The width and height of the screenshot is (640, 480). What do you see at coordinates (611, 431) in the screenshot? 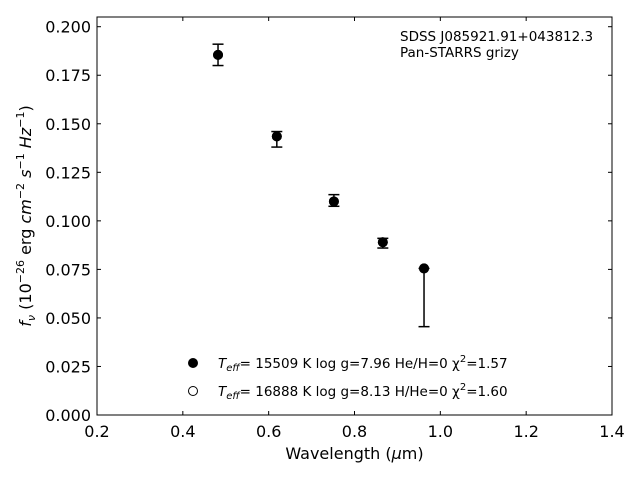
I see `x-tick-label: 1.4` at bounding box center [611, 431].